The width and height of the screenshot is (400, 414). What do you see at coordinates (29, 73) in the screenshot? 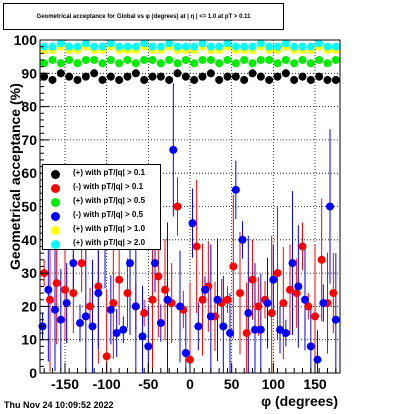
I see `y-tick-label: 90` at bounding box center [29, 73].